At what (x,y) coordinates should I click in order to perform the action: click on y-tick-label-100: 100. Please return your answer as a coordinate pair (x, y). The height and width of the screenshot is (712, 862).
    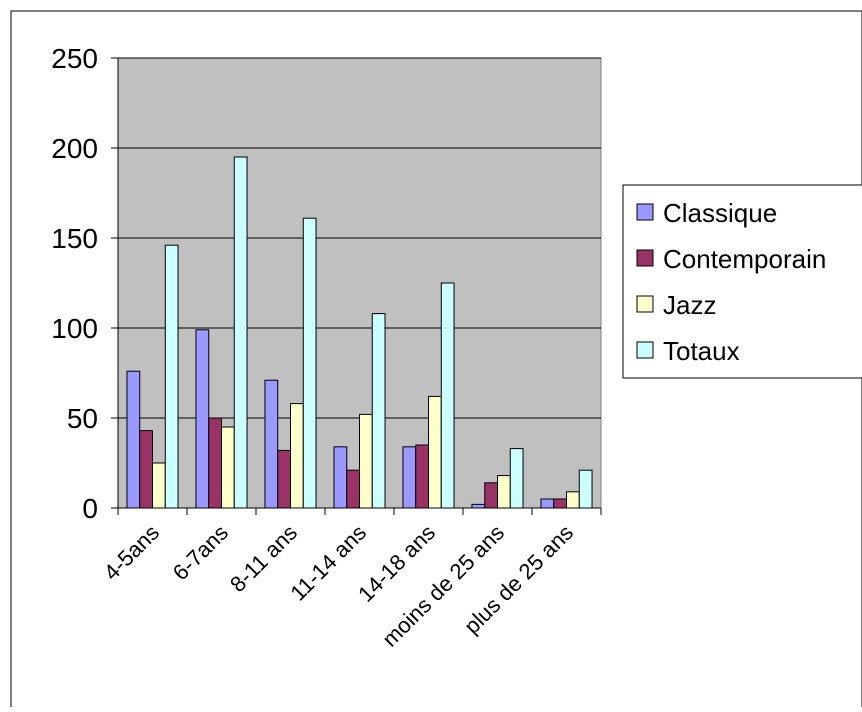
    Looking at the image, I should click on (74, 328).